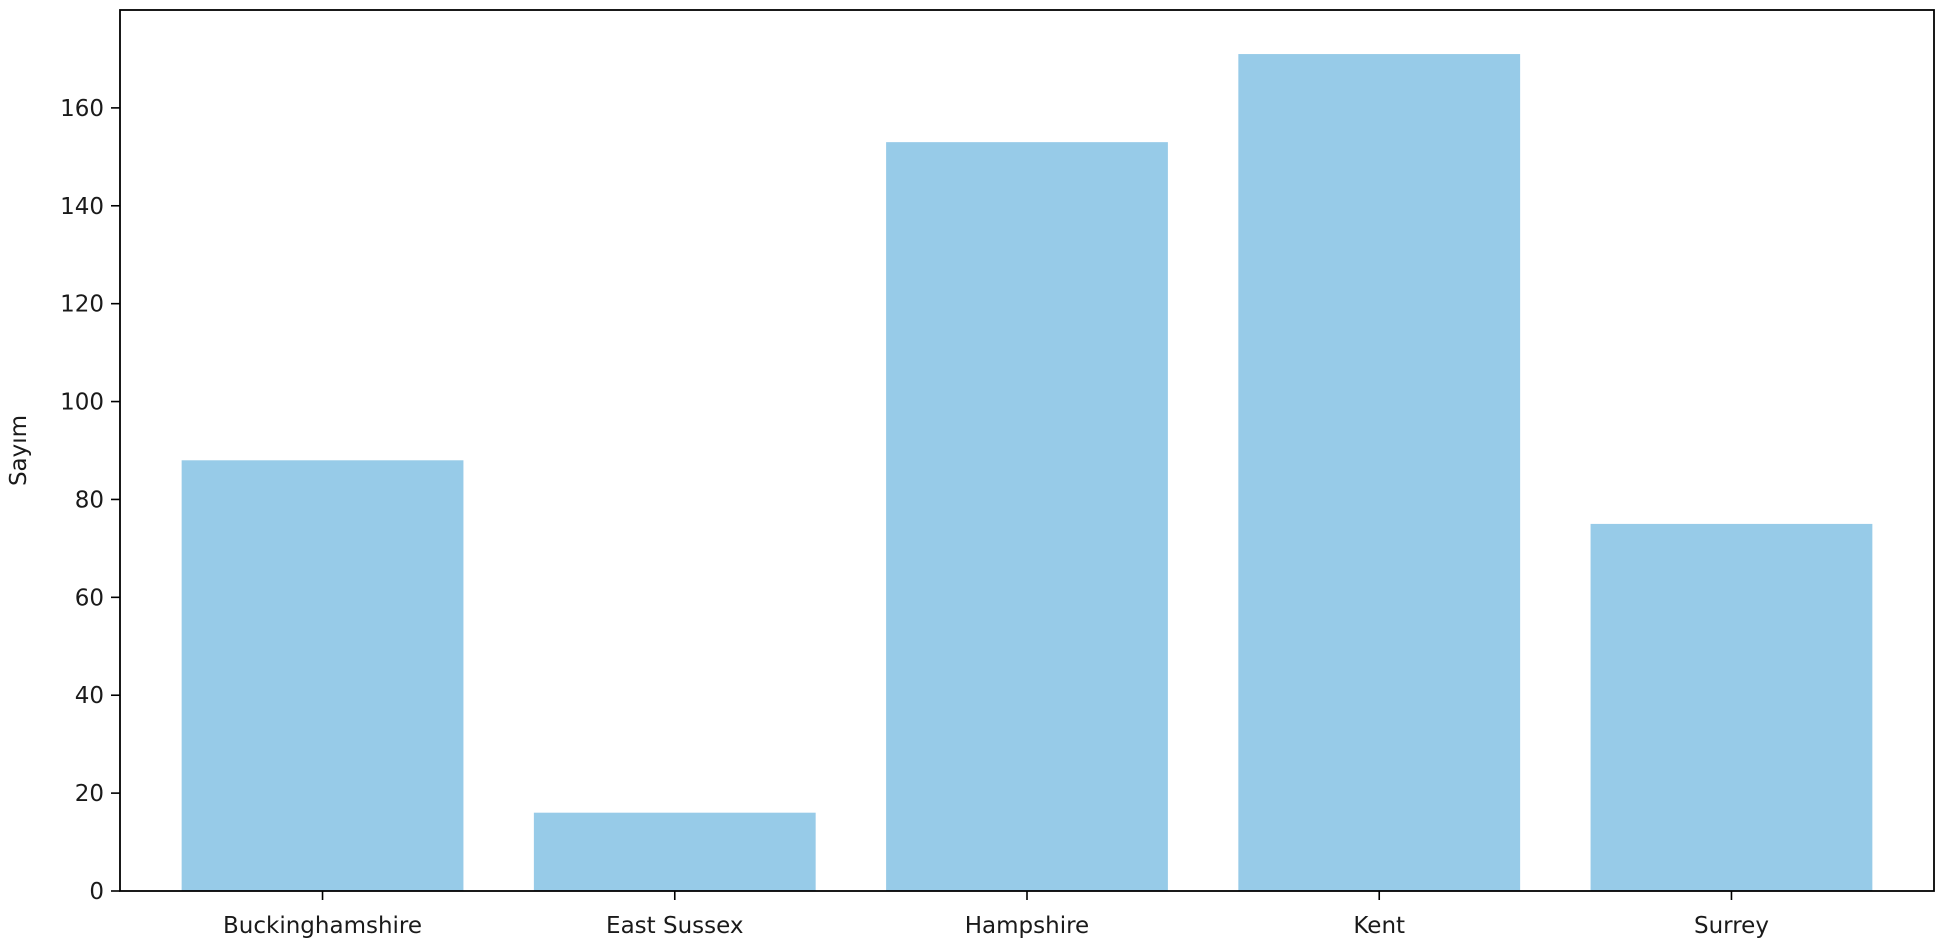 The width and height of the screenshot is (1944, 942). Describe the element at coordinates (322, 675) in the screenshot. I see `bar-buckinghamshire` at that location.